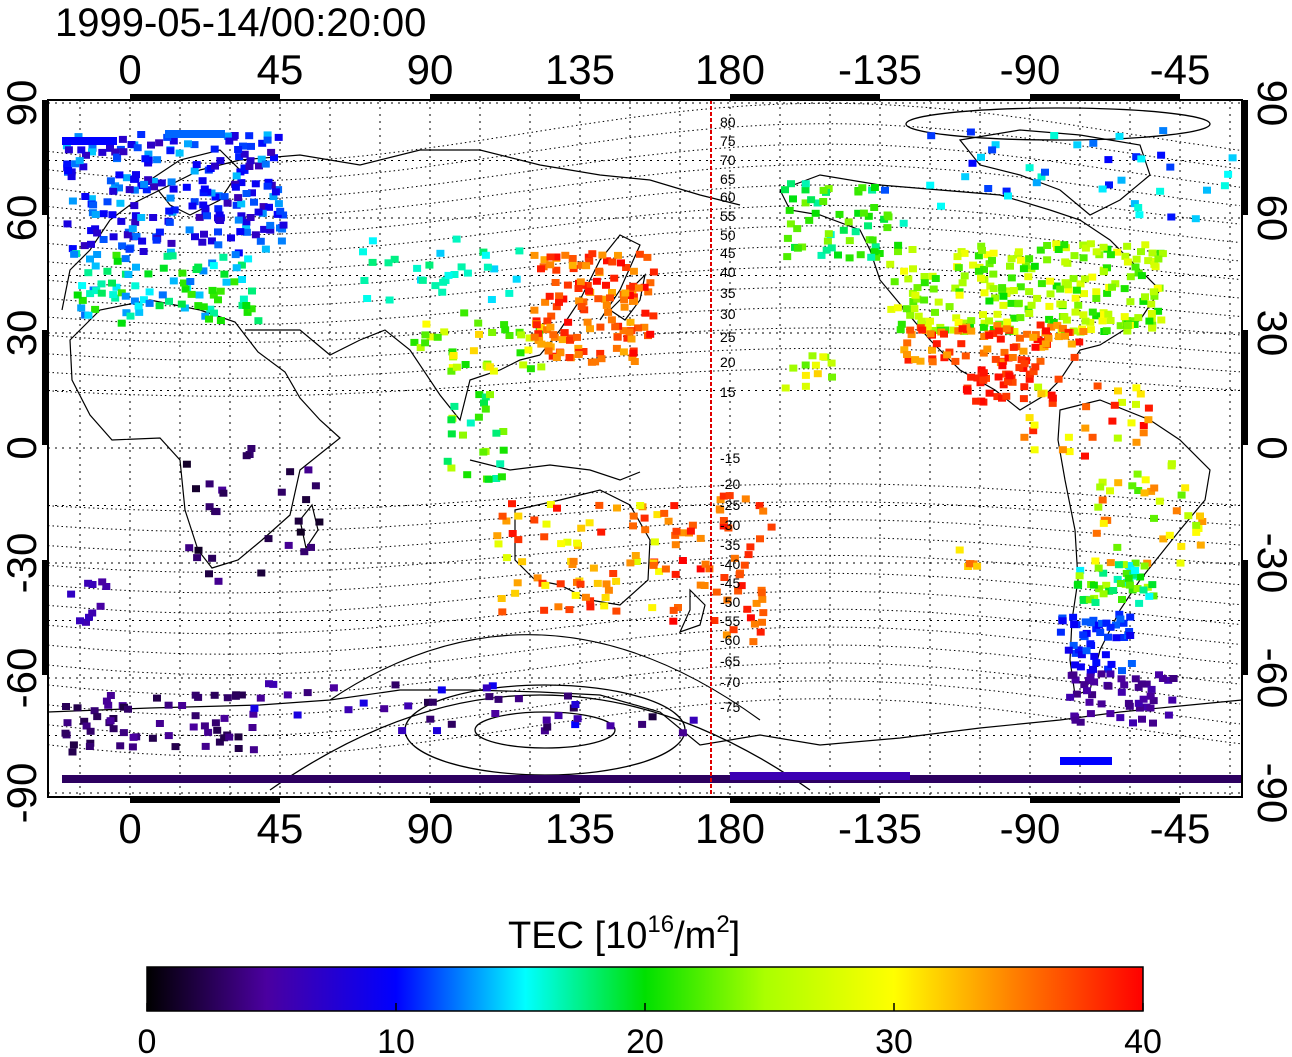 The image size is (1292, 1057). Describe the element at coordinates (1270, 793) in the screenshot. I see `right-lat-label: -90` at that location.